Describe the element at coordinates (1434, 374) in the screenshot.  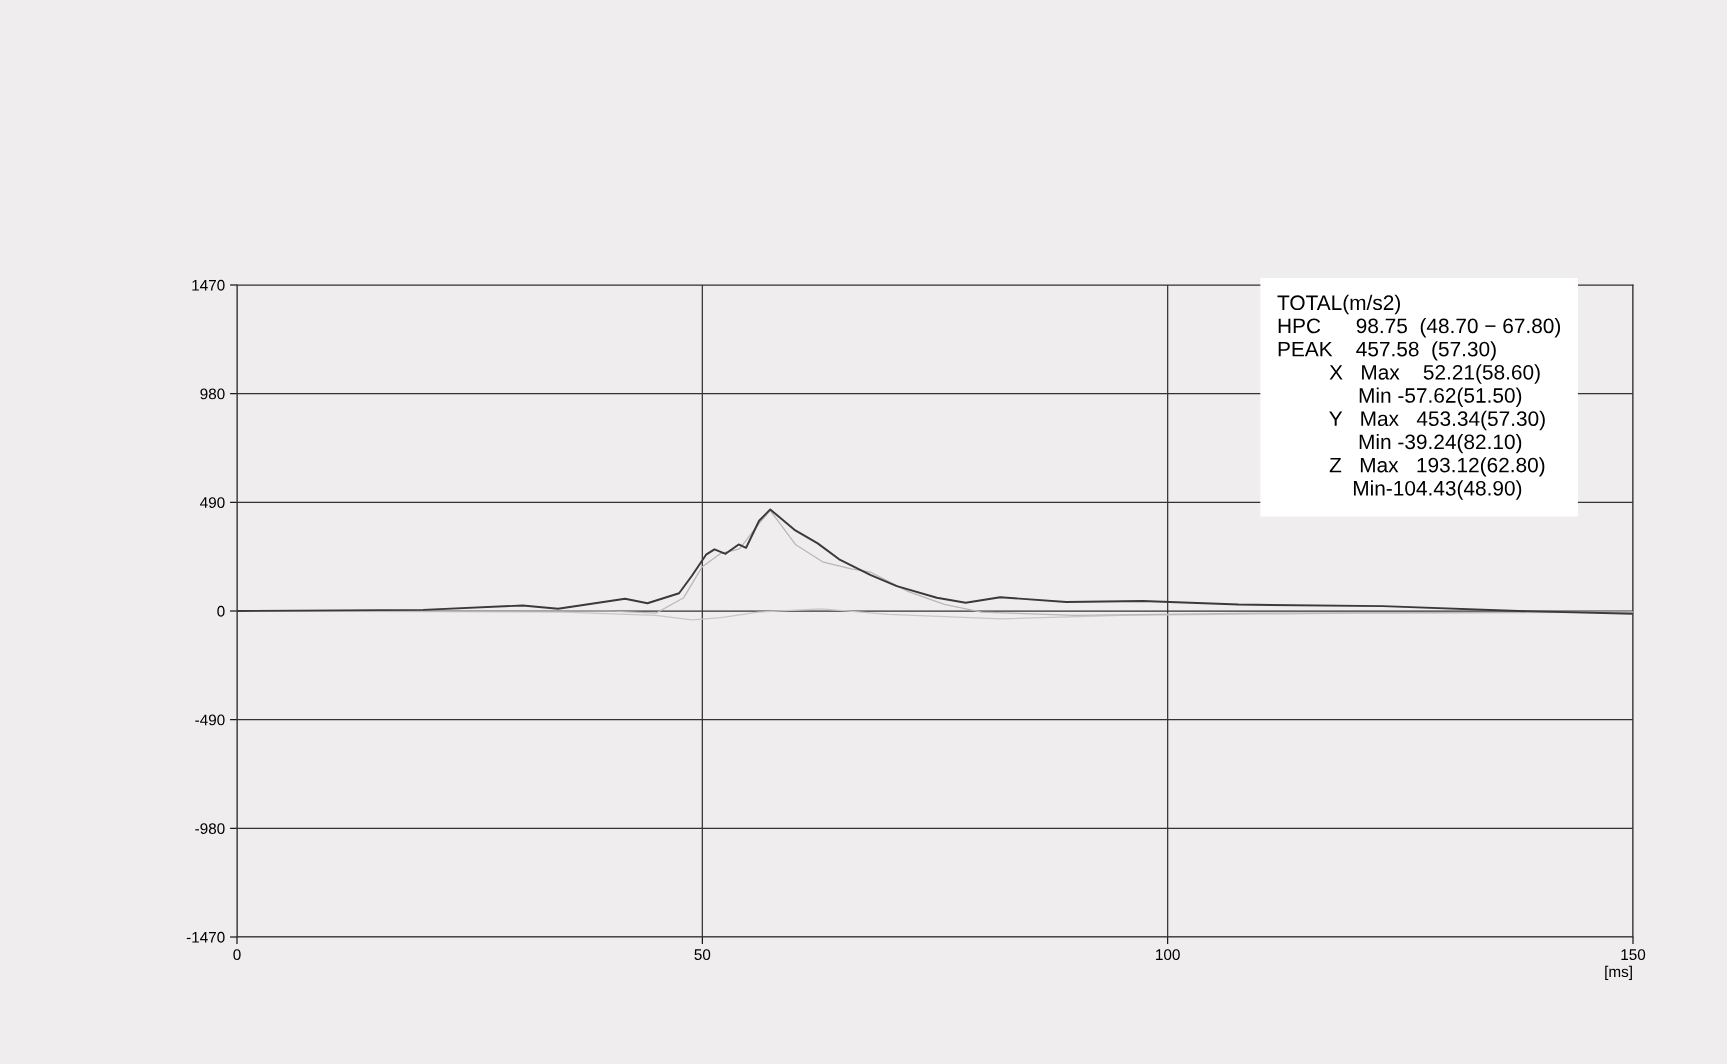
I see `annotation: X Max 52.21(58.60)` at that location.